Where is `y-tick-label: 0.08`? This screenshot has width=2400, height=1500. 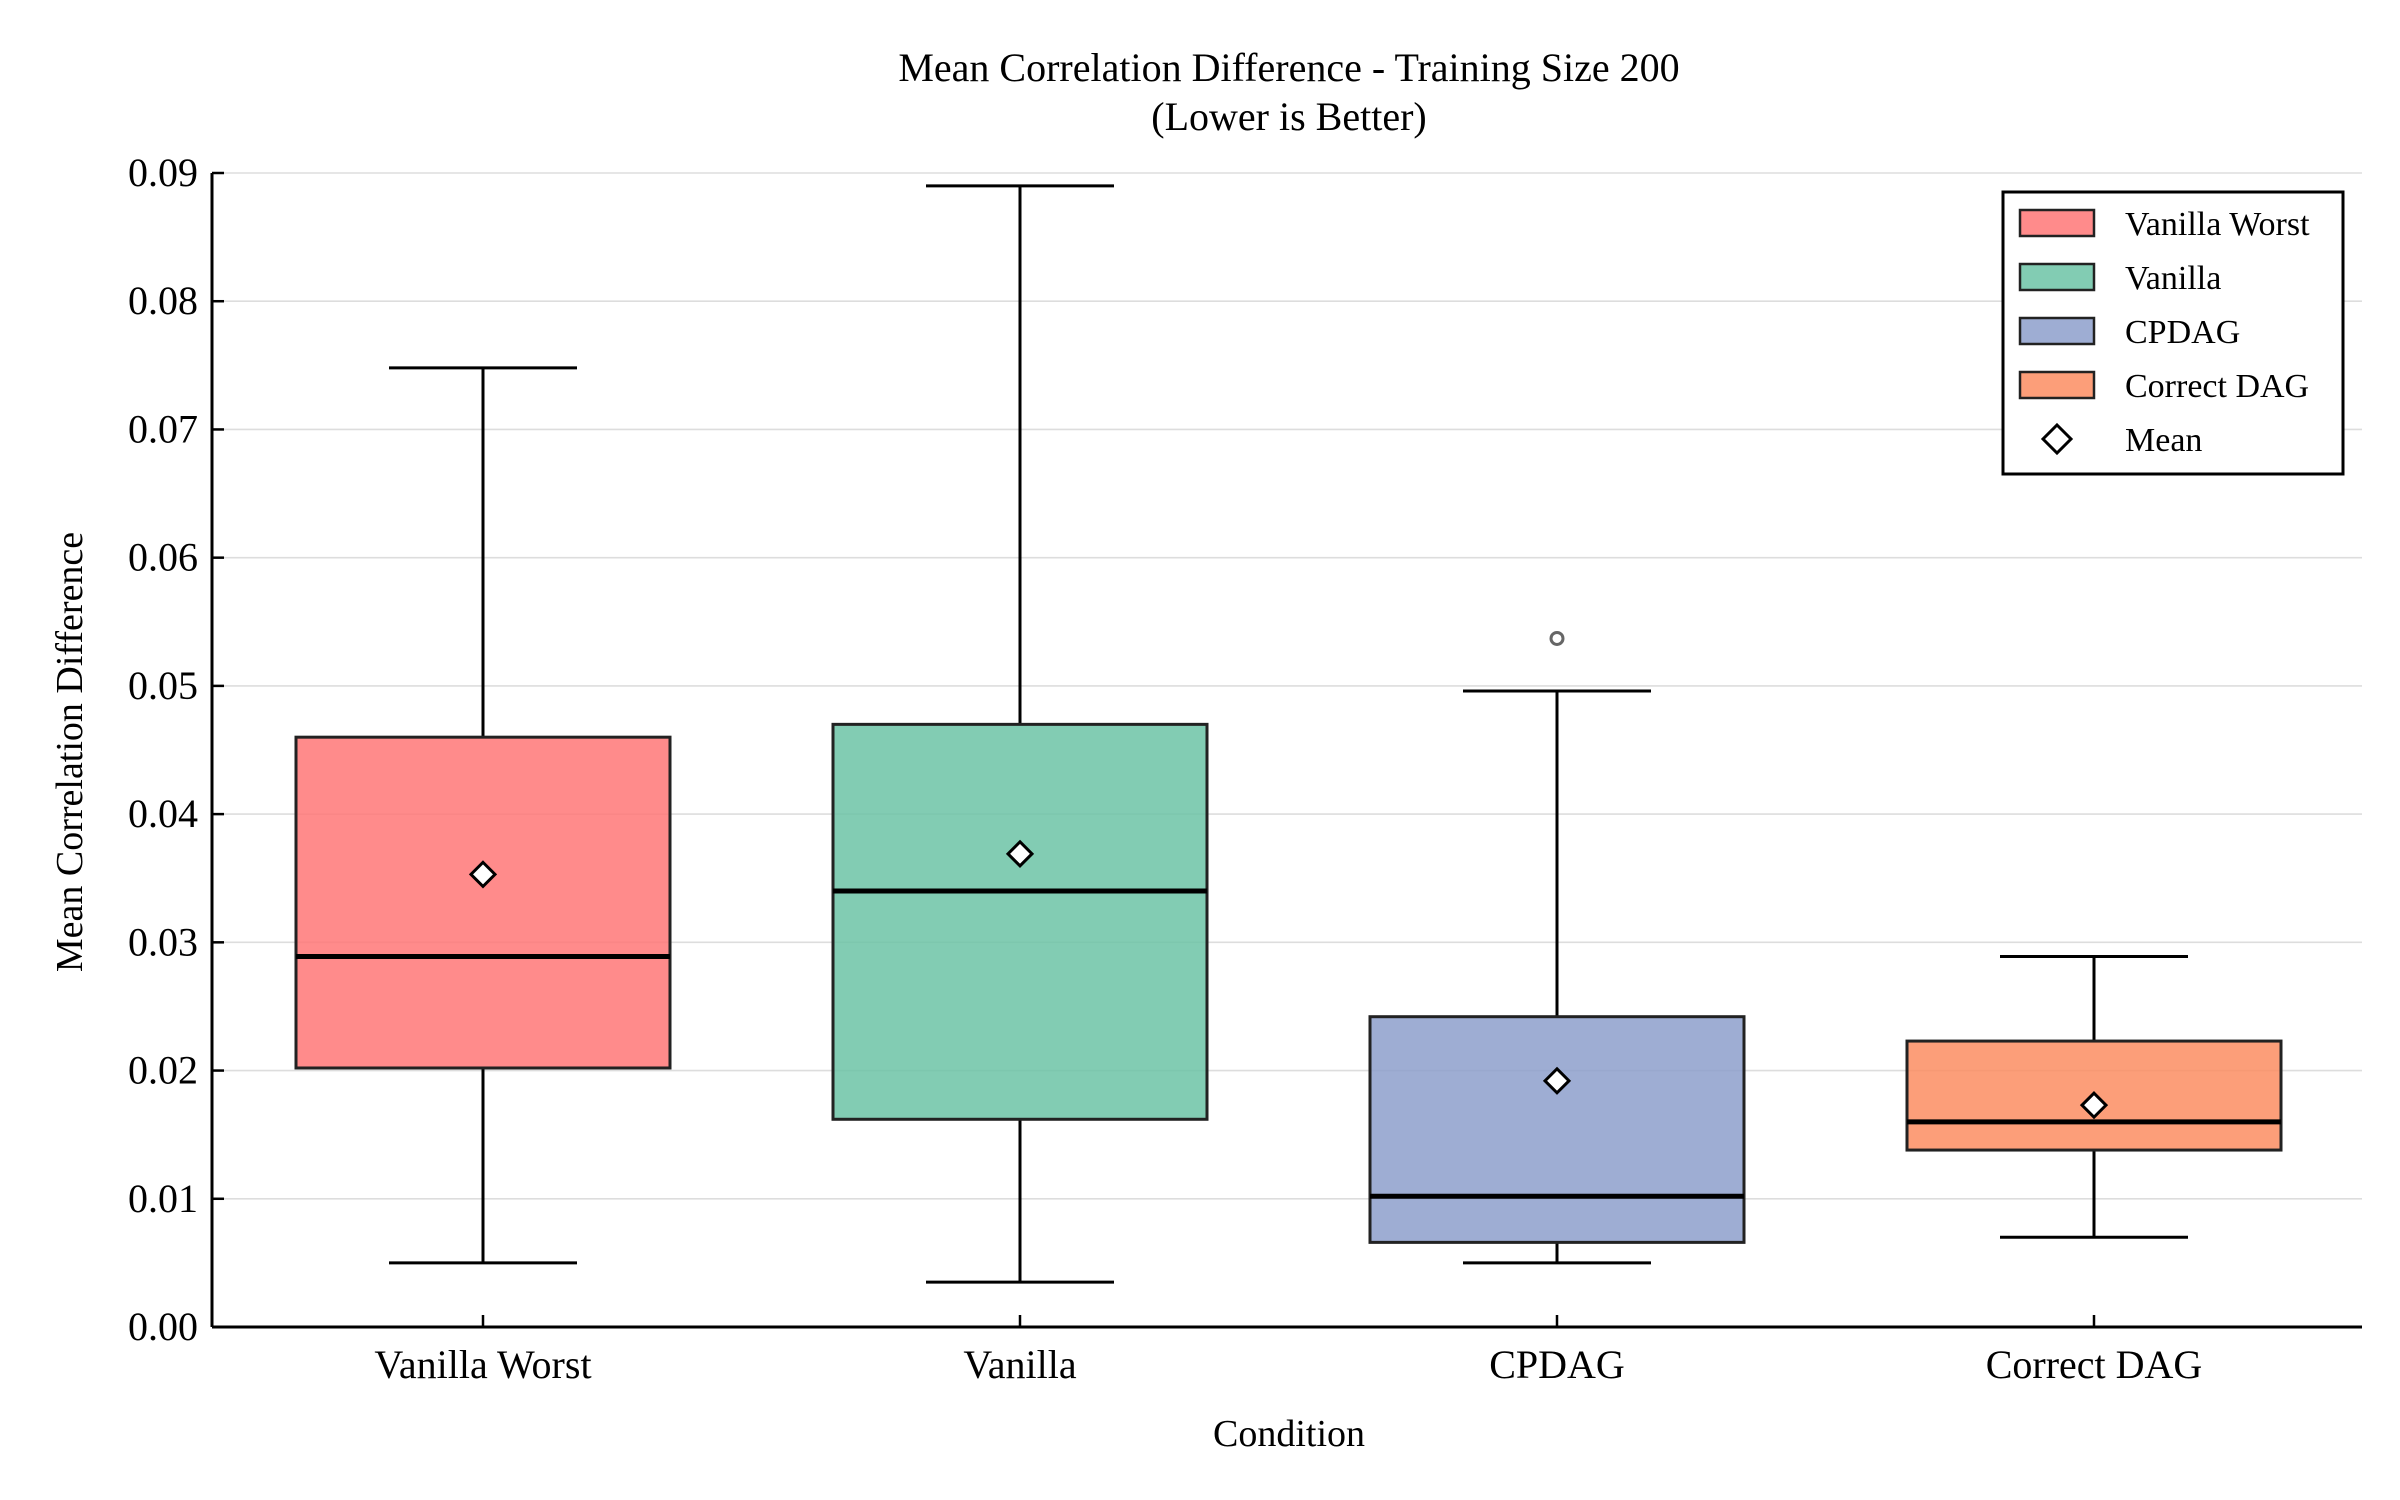
y-tick-label: 0.08 is located at coordinates (163, 300).